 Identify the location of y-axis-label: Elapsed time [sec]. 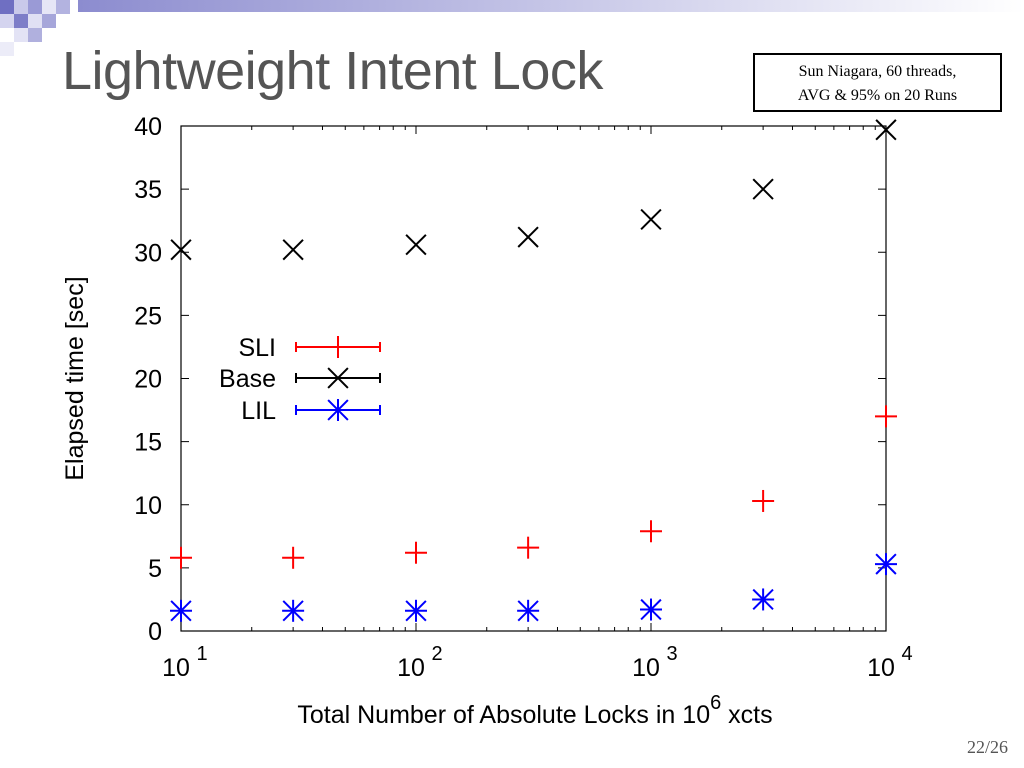
(75, 378).